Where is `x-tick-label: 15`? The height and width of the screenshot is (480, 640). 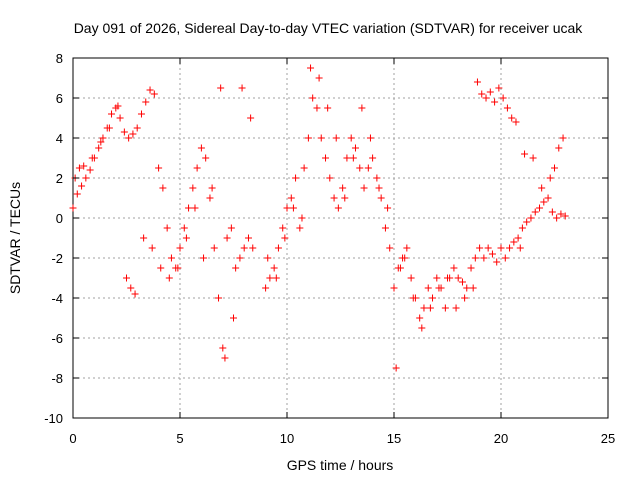 x-tick-label: 15 is located at coordinates (394, 438).